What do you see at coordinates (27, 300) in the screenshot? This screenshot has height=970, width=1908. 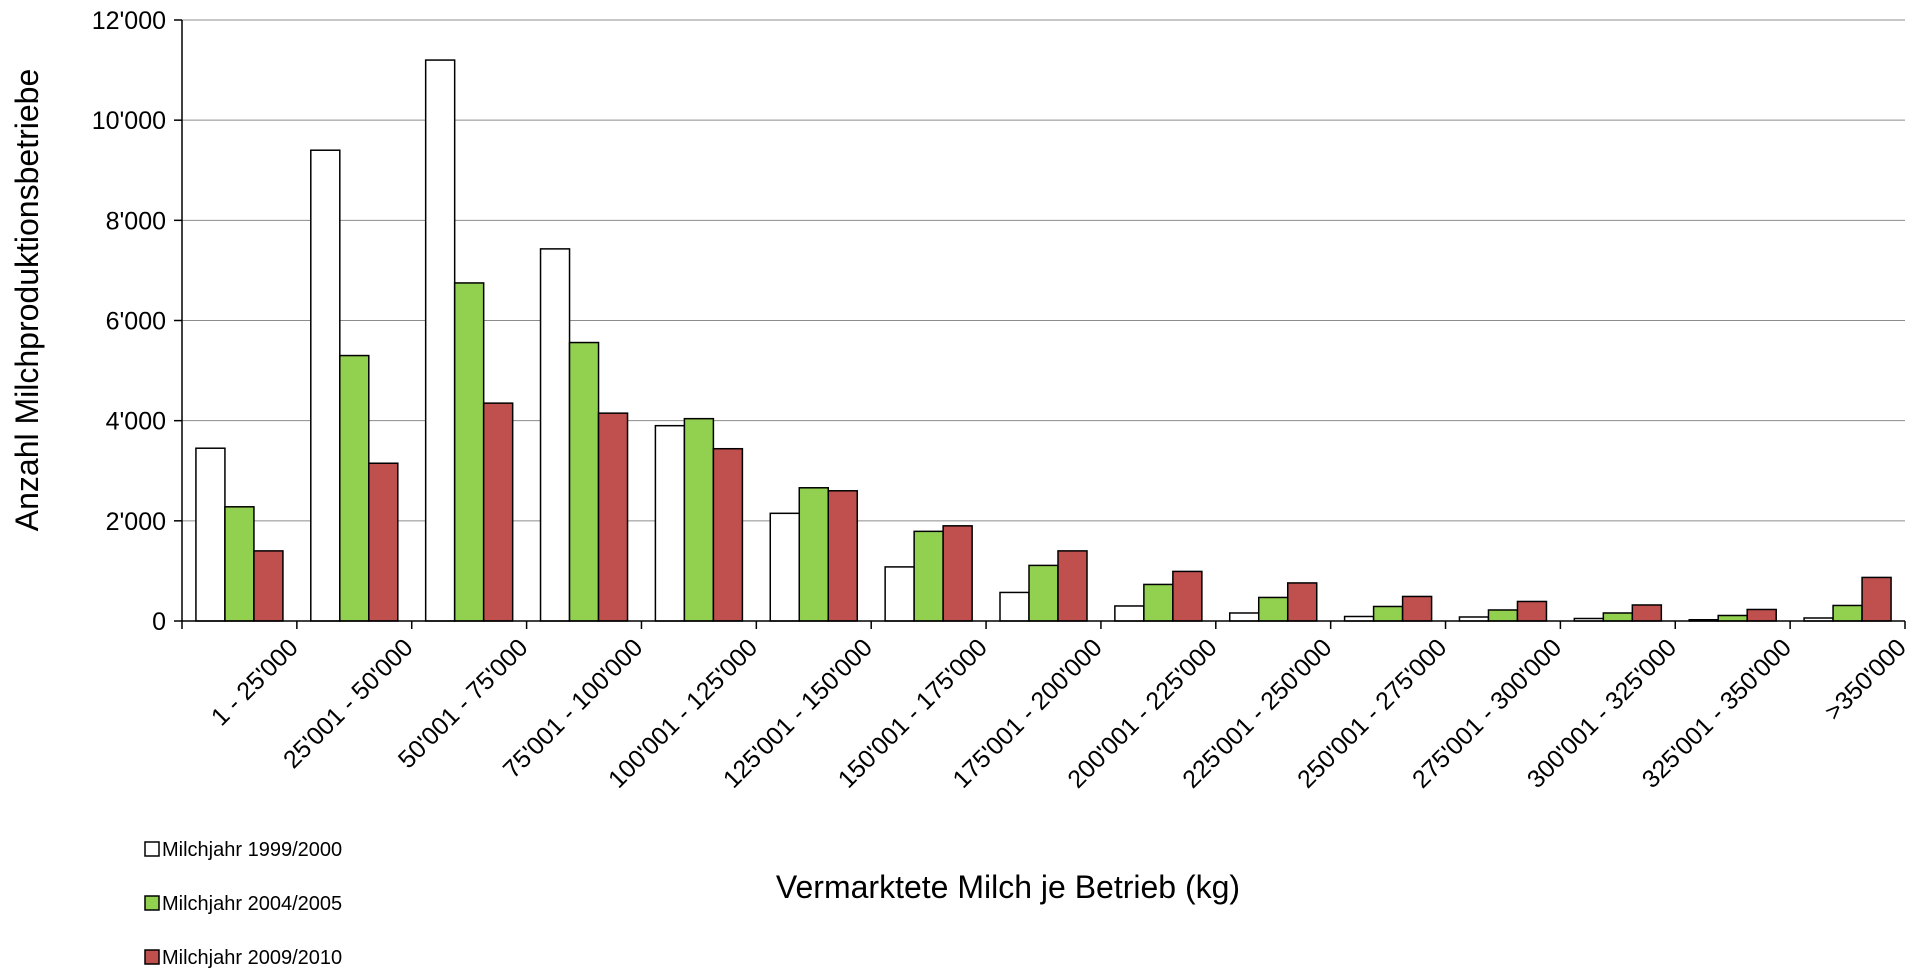 I see `y-axis-title: Anzahl Milchproduktionsbetriebe` at bounding box center [27, 300].